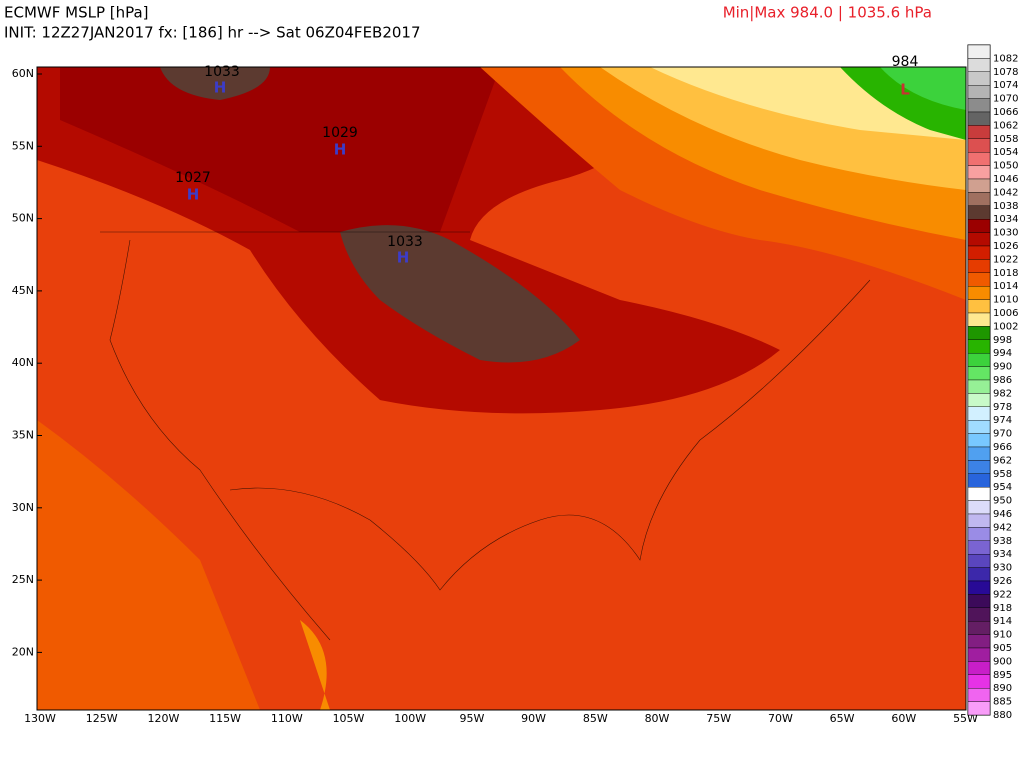 The image size is (1024, 768). I want to click on colorbar-label: 1006, so click(1005, 313).